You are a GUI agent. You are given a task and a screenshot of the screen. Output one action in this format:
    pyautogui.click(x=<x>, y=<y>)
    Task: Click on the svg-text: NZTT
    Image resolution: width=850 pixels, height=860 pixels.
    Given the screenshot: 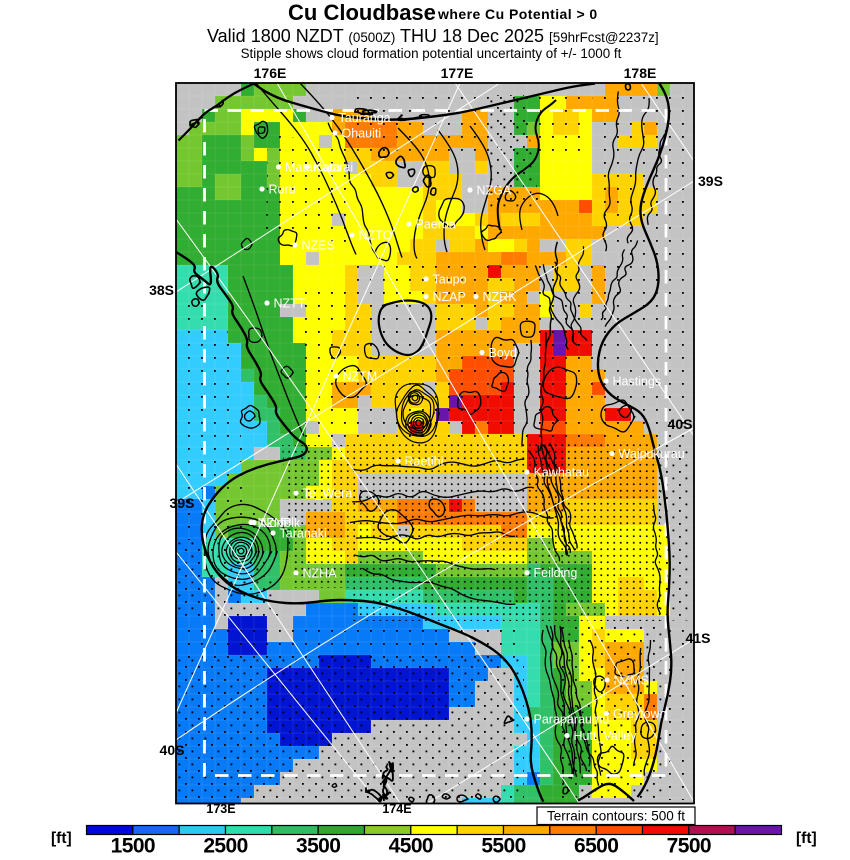 What is the action you would take?
    pyautogui.click(x=290, y=303)
    